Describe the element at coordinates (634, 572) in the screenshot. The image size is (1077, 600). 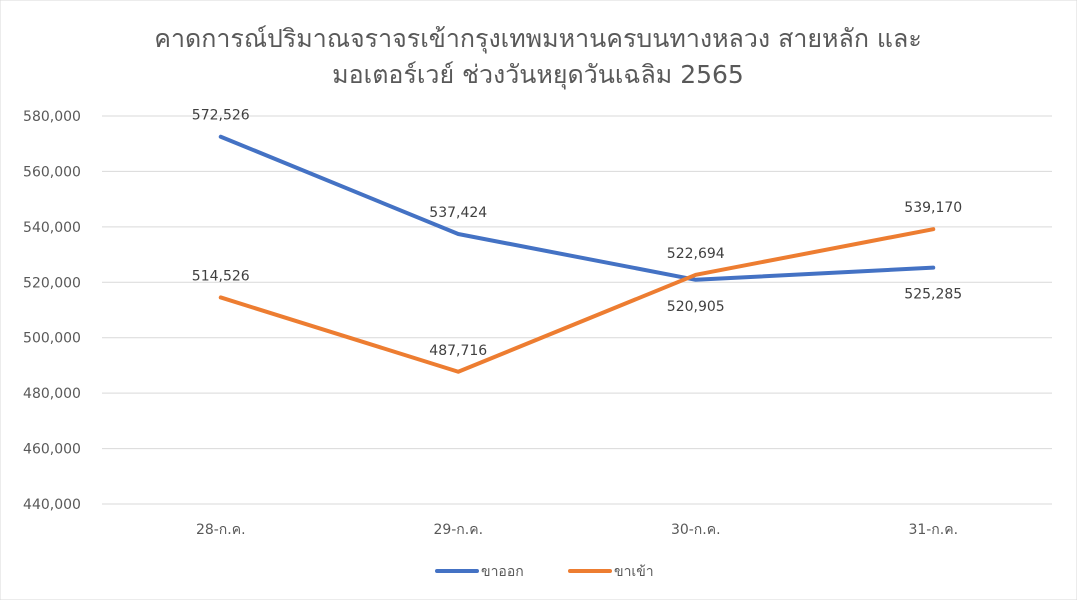
I see `legend-label: ขาเข้า` at that location.